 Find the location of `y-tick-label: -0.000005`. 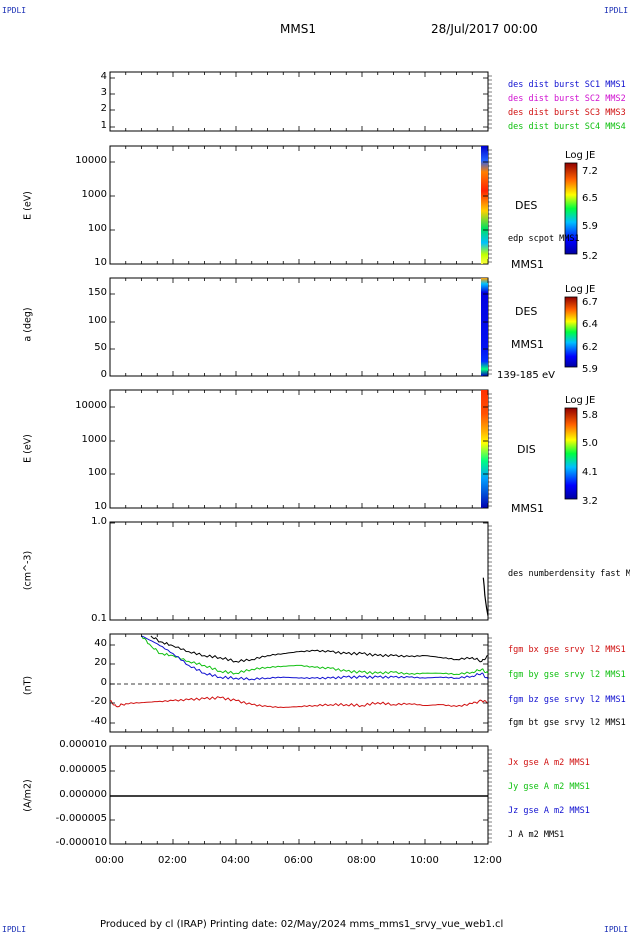

y-tick-label: -0.000005 is located at coordinates (81, 818).